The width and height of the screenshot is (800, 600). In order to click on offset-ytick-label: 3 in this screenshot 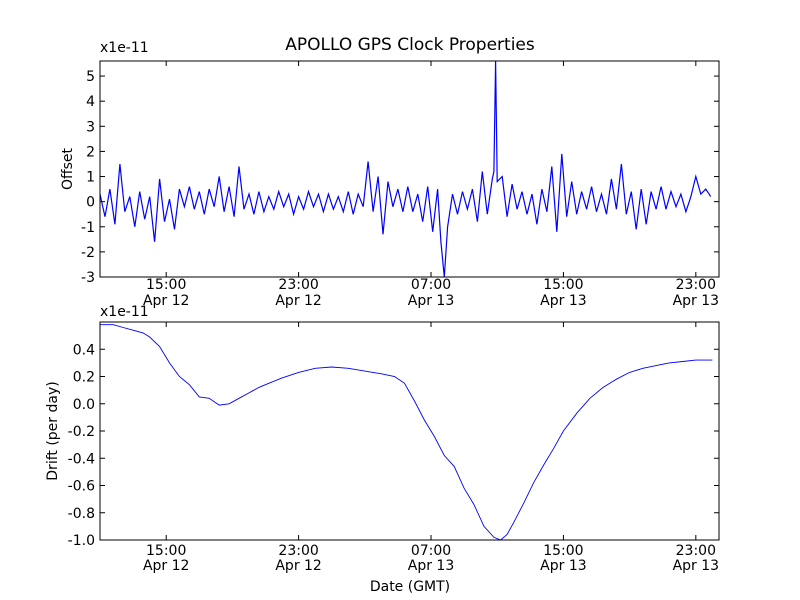, I will do `click(90, 127)`.